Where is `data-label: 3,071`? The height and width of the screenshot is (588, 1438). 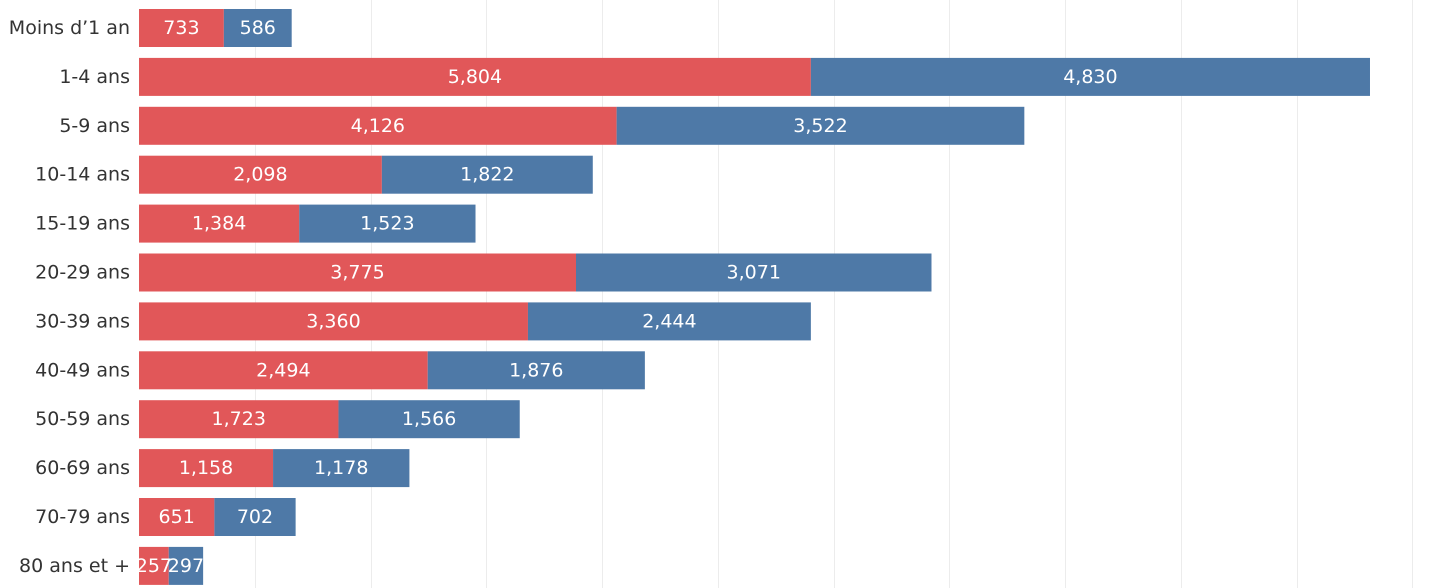 data-label: 3,071 is located at coordinates (754, 273).